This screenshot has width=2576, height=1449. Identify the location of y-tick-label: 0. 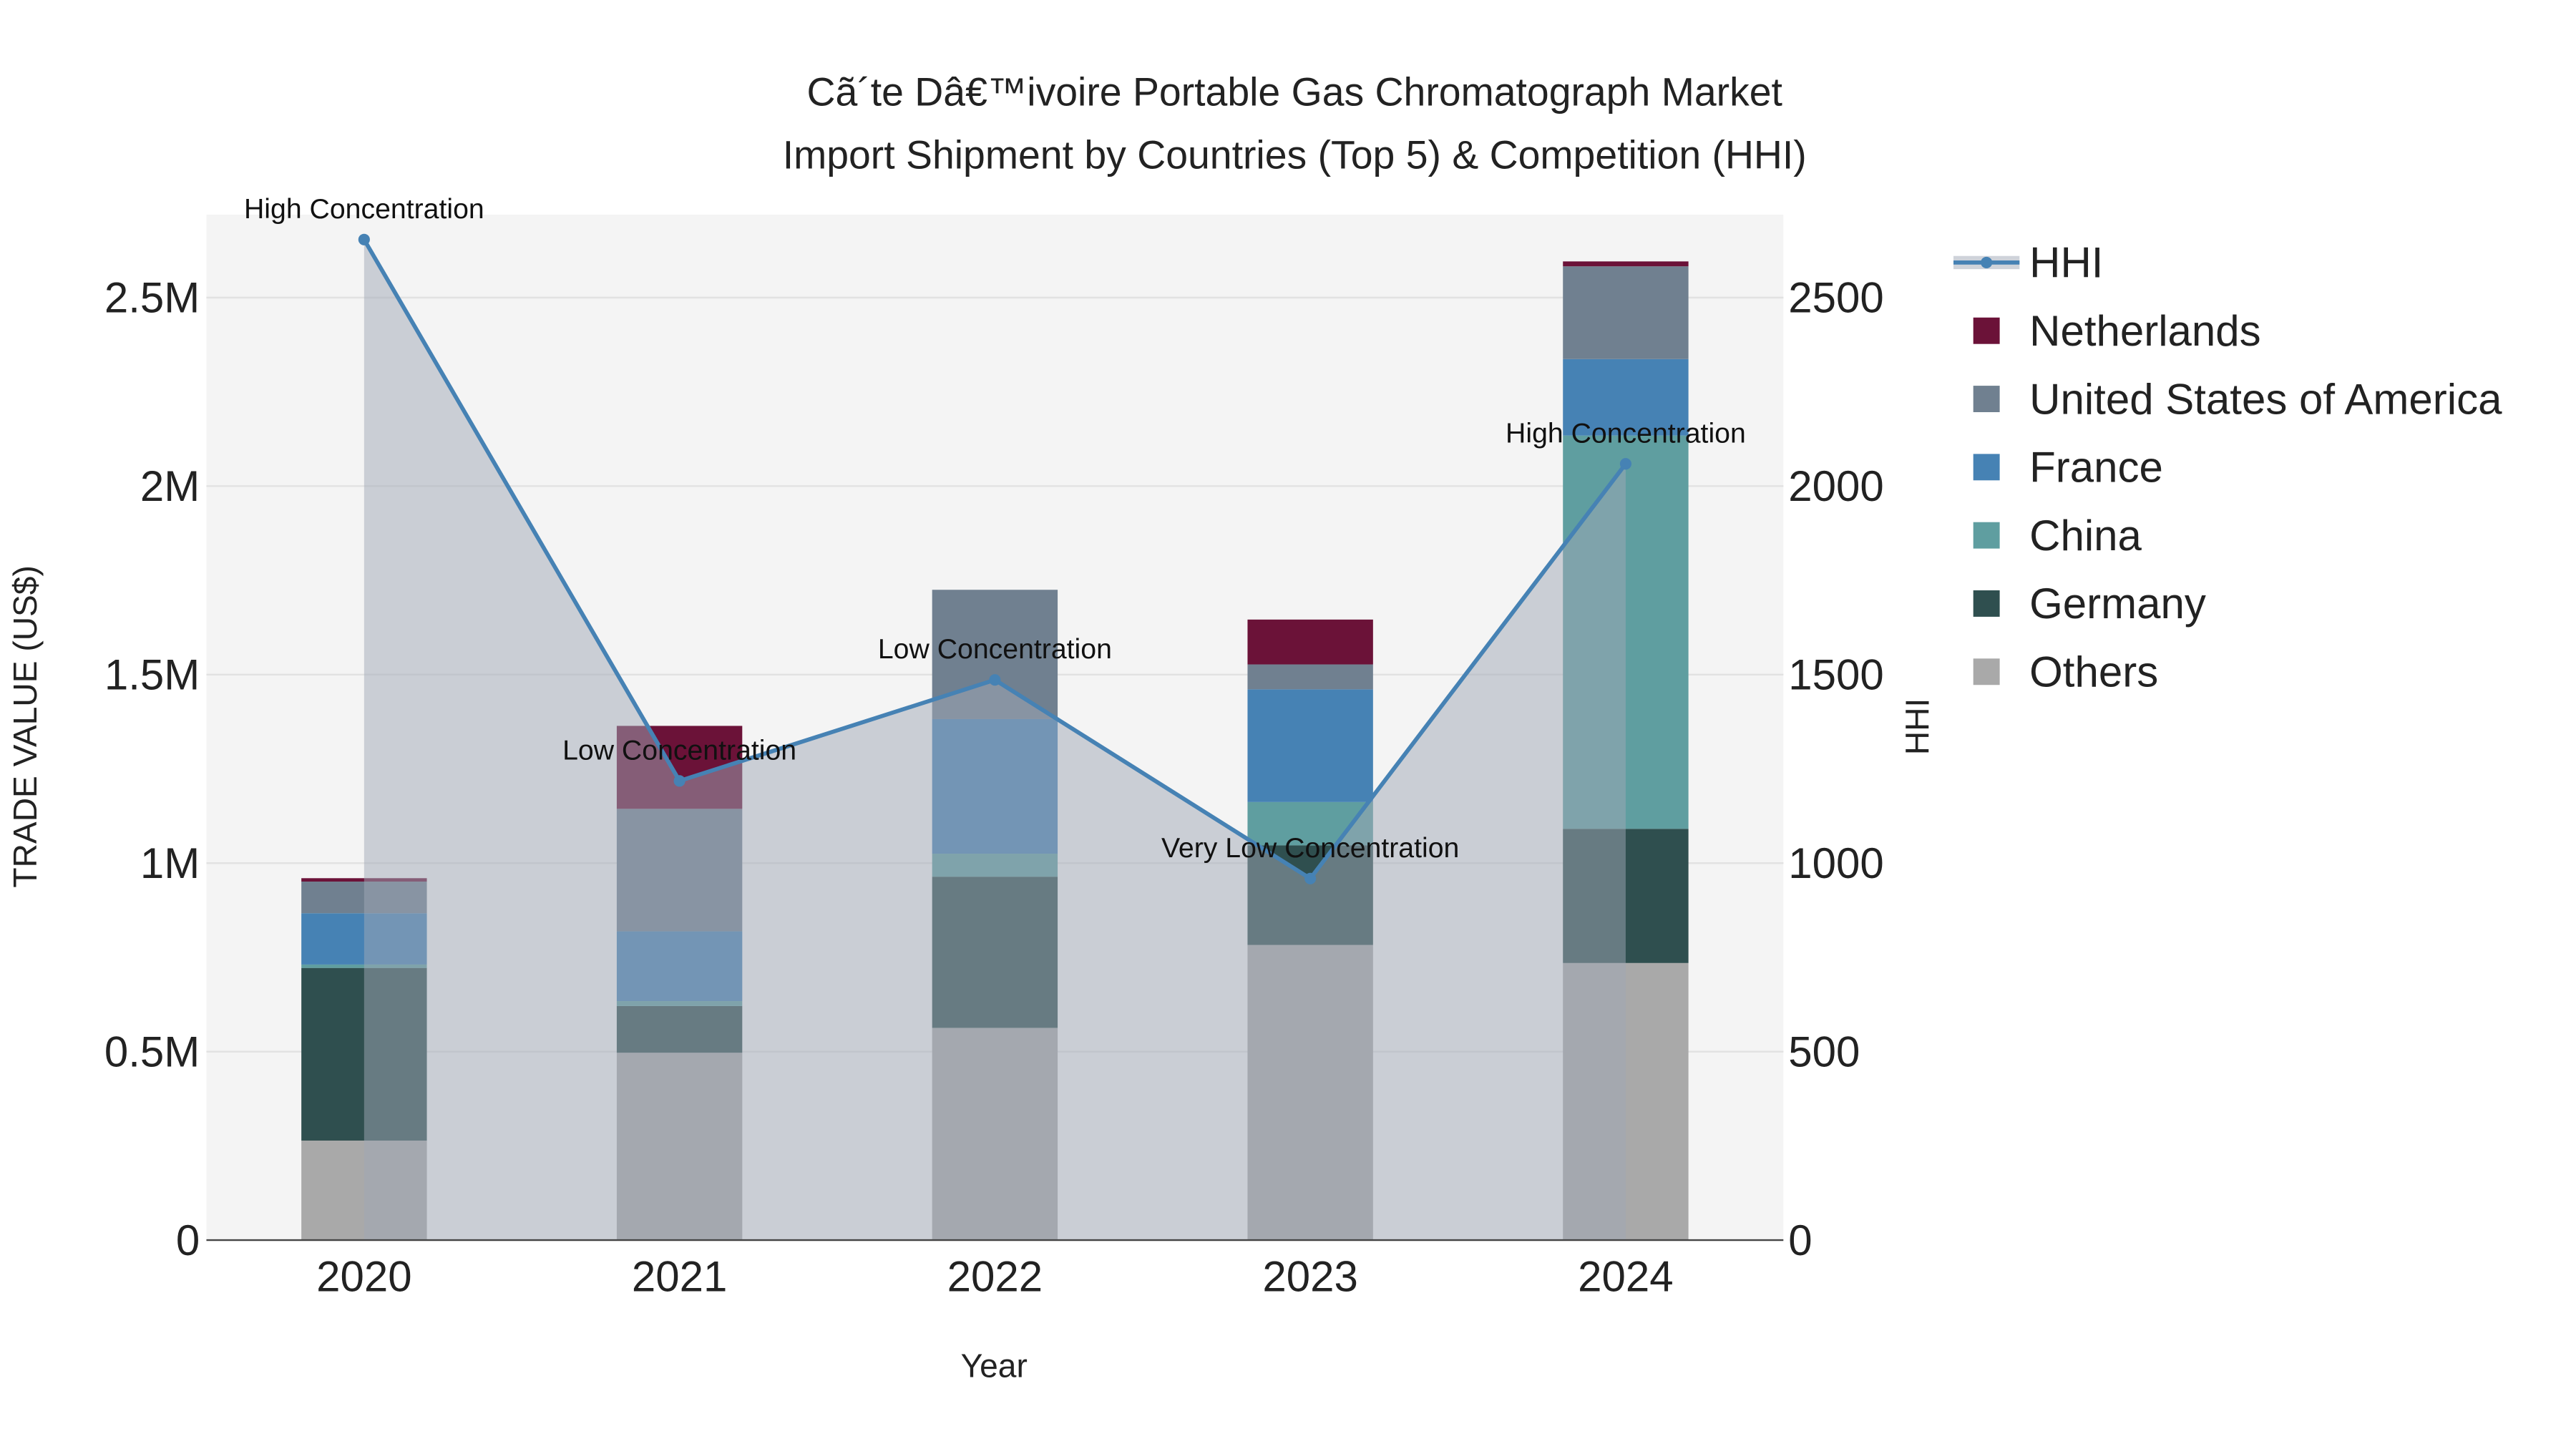
(188, 1240).